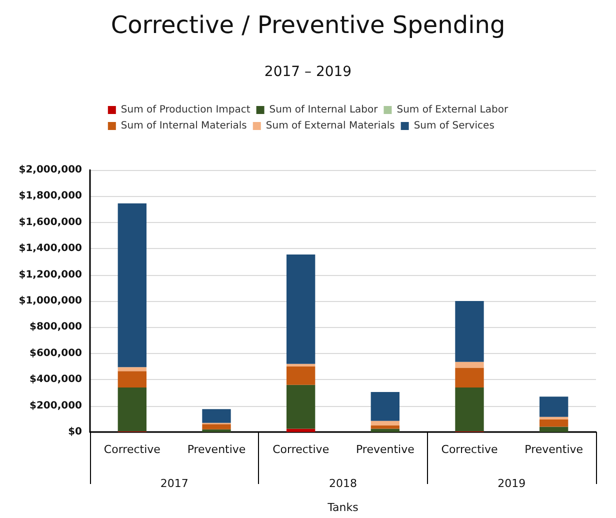 This screenshot has height=518, width=616. I want to click on y-tick-label: $2,000,000, so click(50, 170).